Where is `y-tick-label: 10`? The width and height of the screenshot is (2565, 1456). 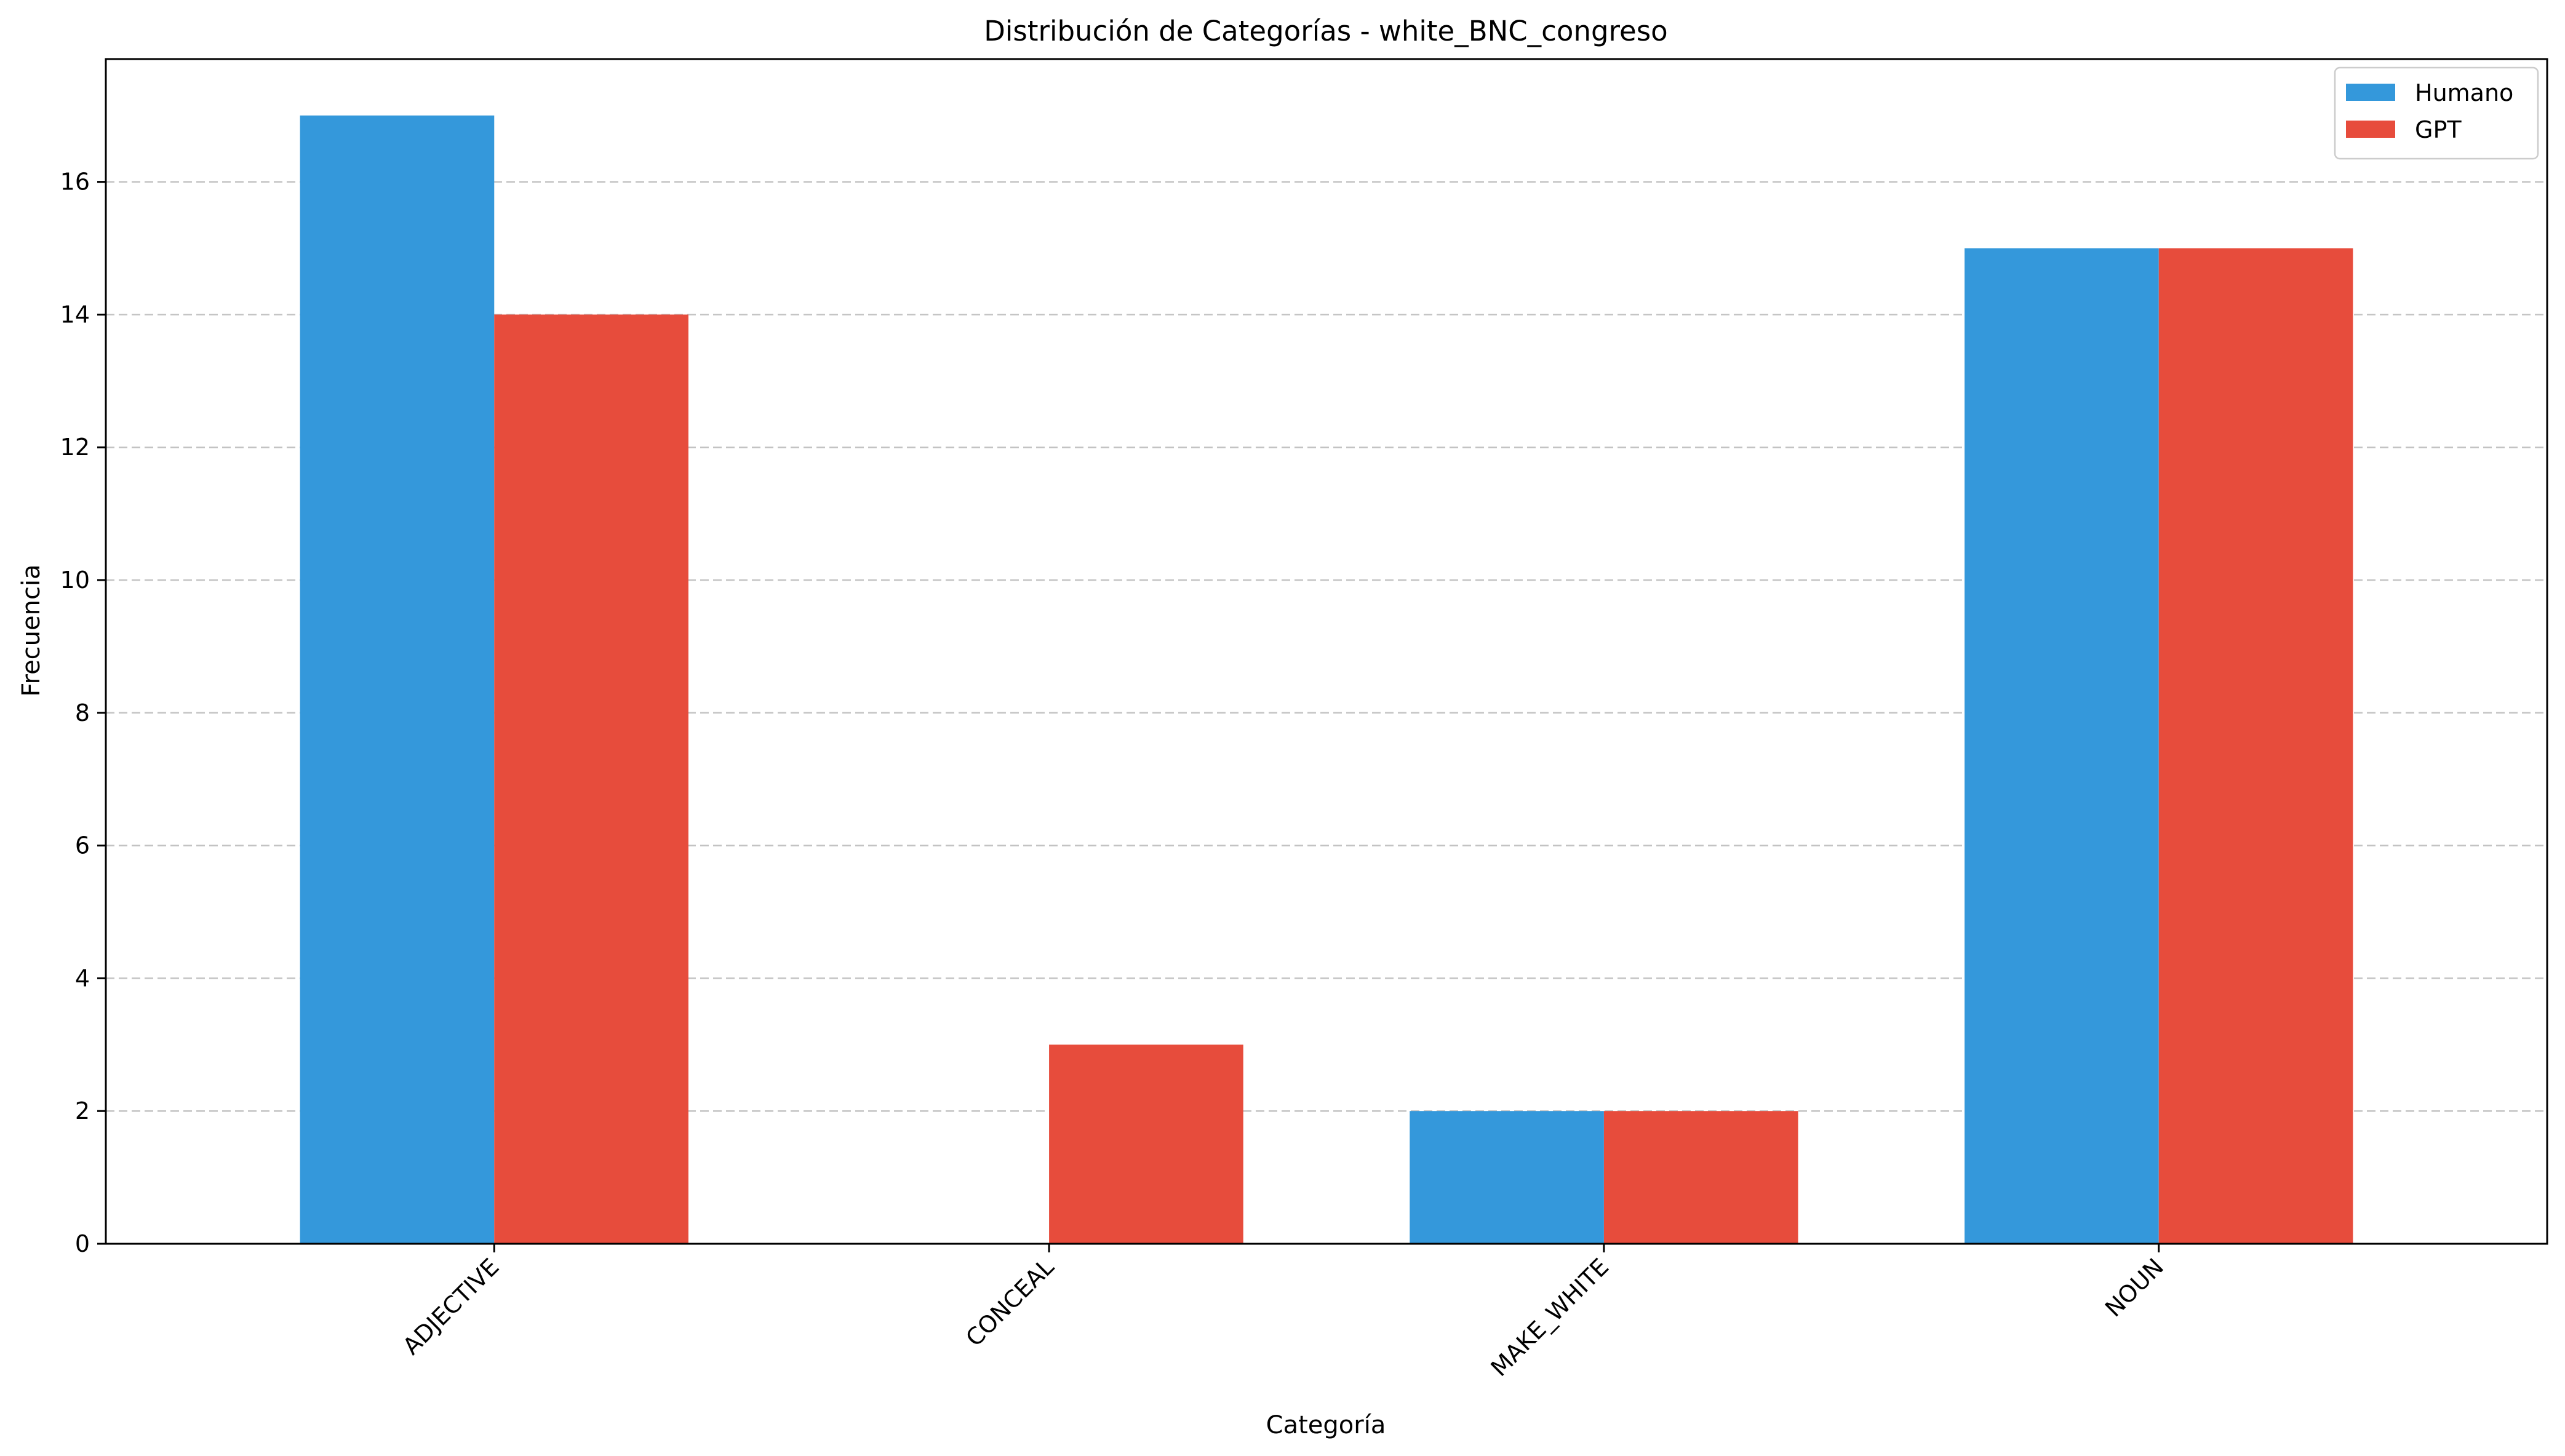
y-tick-label: 10 is located at coordinates (75, 580).